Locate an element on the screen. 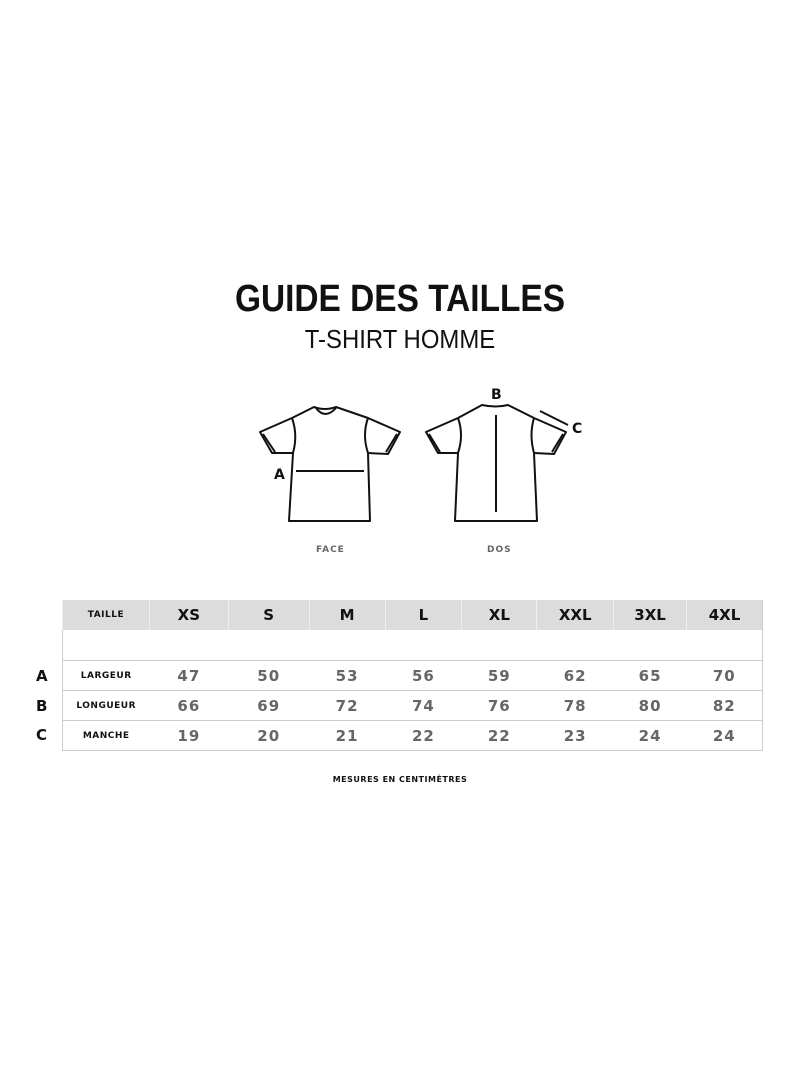 The height and width of the screenshot is (1070, 800). measure-value: 23 is located at coordinates (575, 735).